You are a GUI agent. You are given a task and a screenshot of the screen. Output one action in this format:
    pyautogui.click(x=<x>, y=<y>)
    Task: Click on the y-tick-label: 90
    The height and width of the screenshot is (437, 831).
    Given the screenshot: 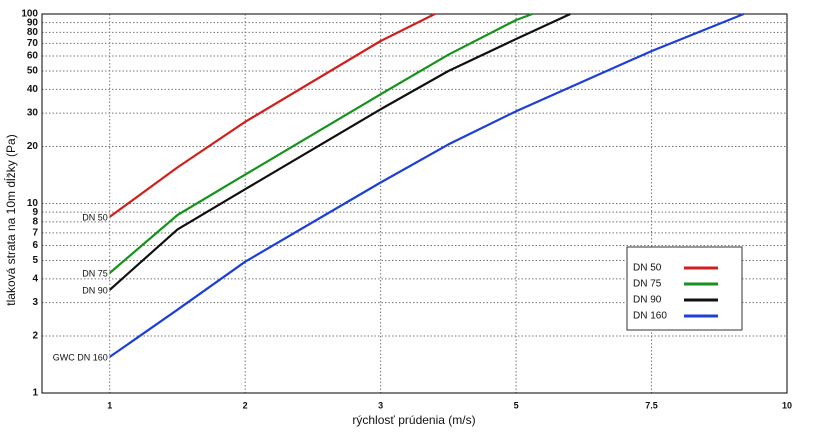 What is the action you would take?
    pyautogui.click(x=33, y=22)
    